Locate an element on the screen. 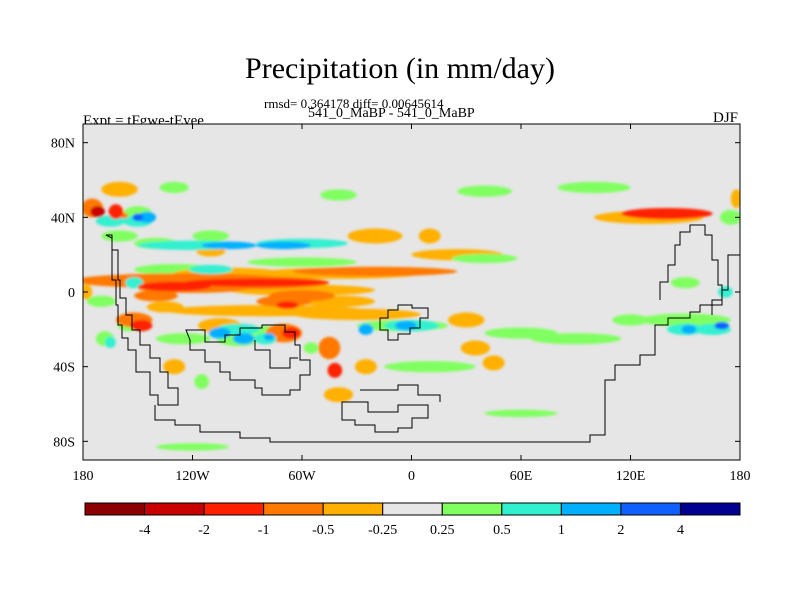 The height and width of the screenshot is (600, 800). chart-title: Precipitation (in mm/day) is located at coordinates (400, 68).